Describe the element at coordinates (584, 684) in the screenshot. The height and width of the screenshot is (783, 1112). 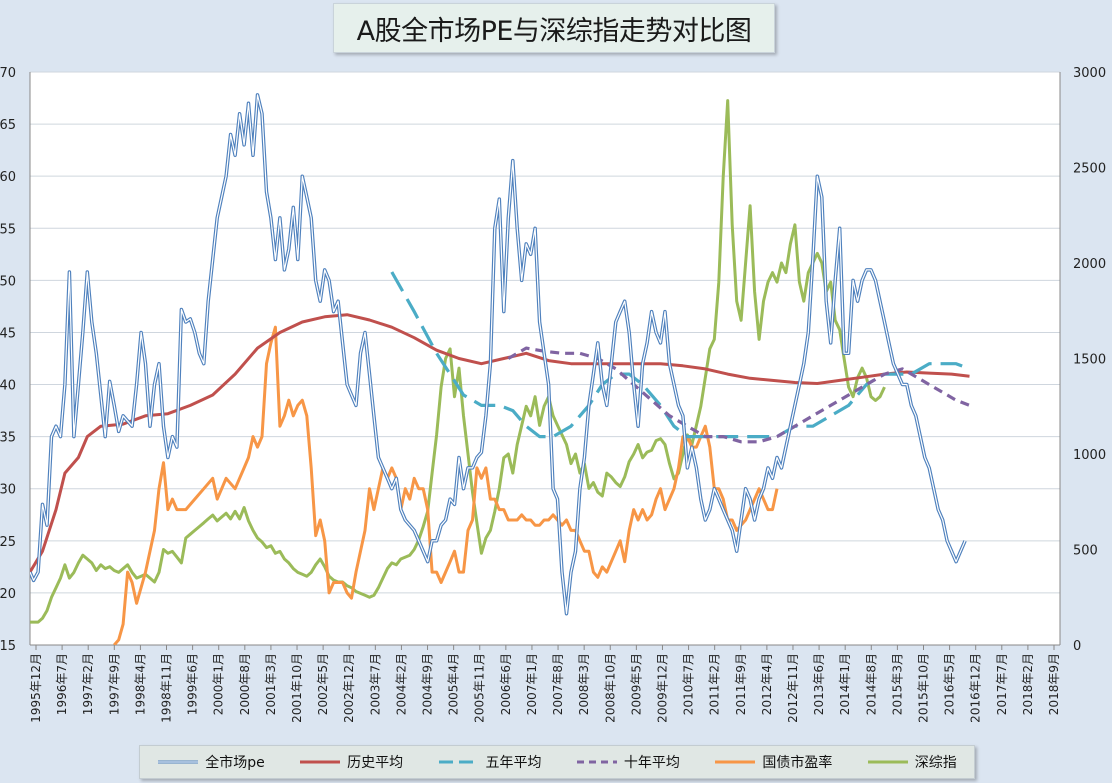
I see `x-axis-tick-label: 2008年3月` at that location.